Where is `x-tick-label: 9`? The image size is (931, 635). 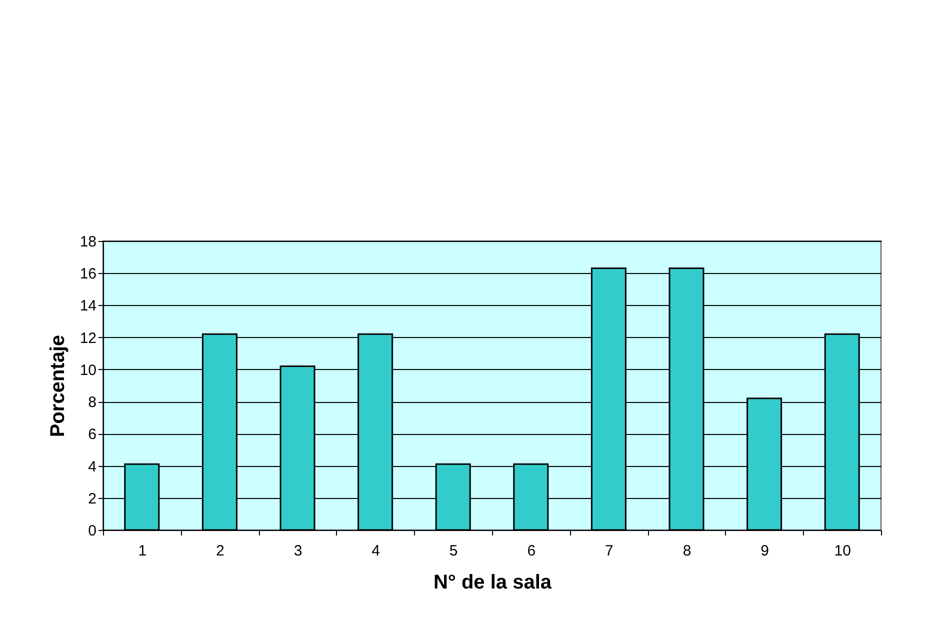 x-tick-label: 9 is located at coordinates (764, 551).